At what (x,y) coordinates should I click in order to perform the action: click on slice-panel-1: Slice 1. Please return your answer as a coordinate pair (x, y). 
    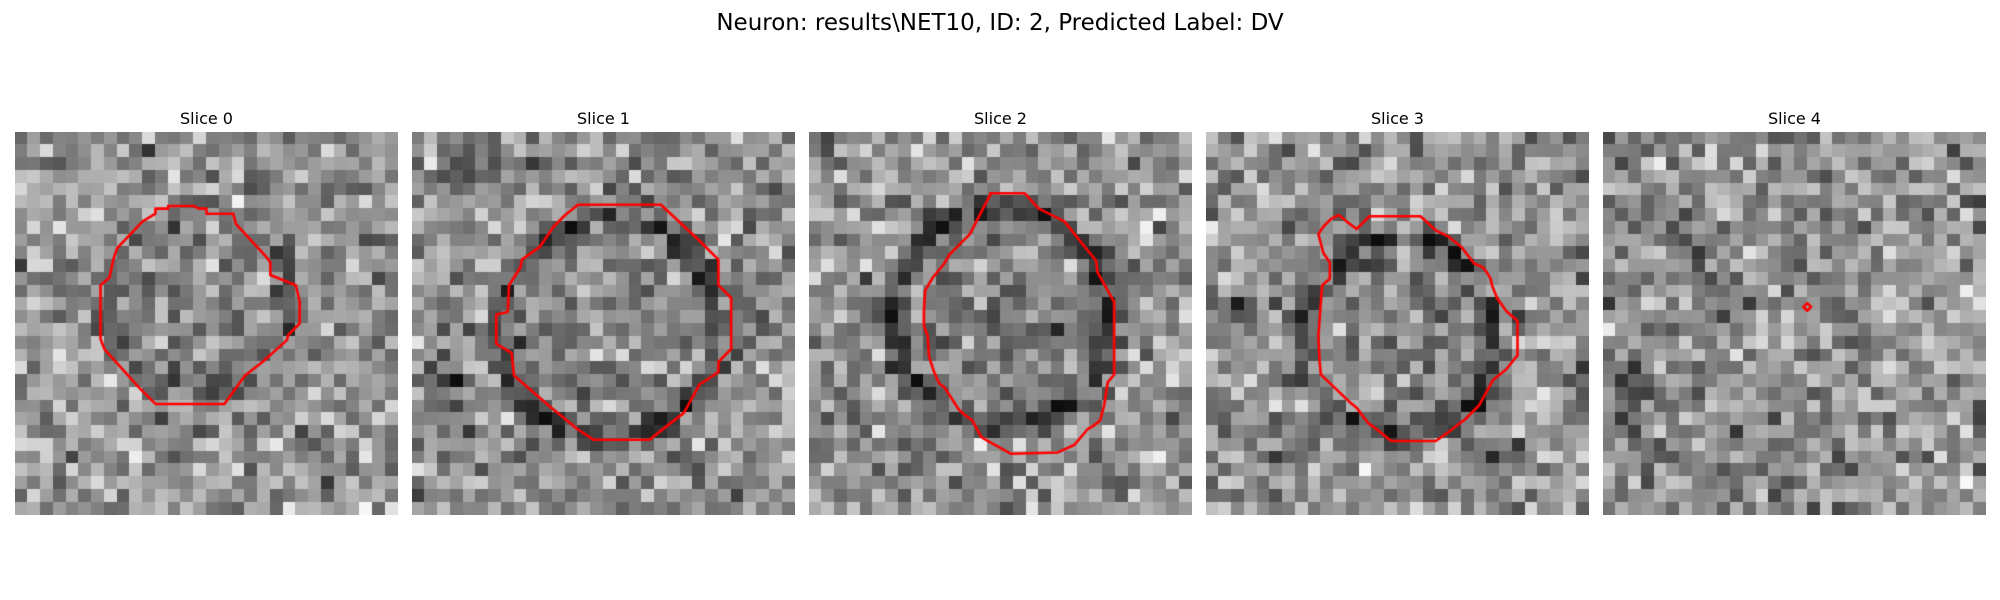
    Looking at the image, I should click on (603, 311).